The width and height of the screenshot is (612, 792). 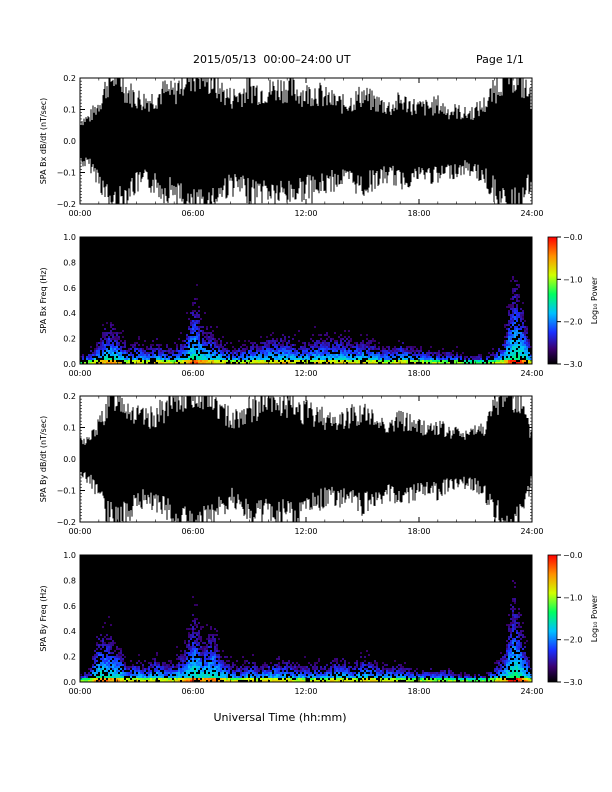 What do you see at coordinates (43, 300) in the screenshot?
I see `y-axis-title: SPA Bx Freq (Hz)` at bounding box center [43, 300].